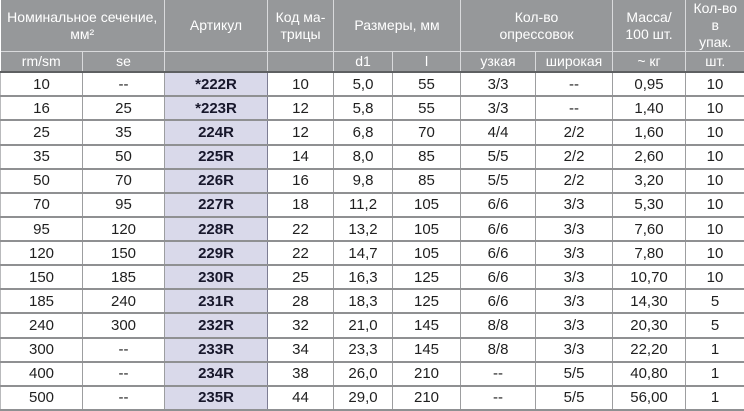 This screenshot has width=744, height=411. Describe the element at coordinates (714, 62) in the screenshot. I see `subheader-pcs: шт.` at that location.